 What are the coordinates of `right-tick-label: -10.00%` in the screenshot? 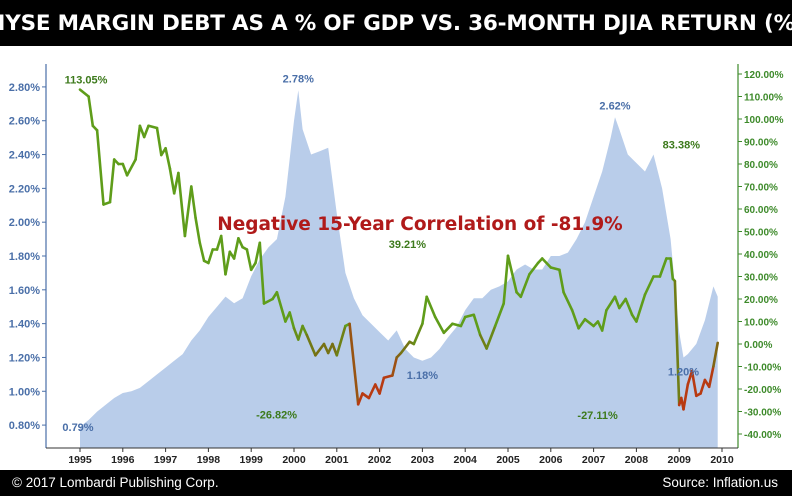 It's located at (762, 368).